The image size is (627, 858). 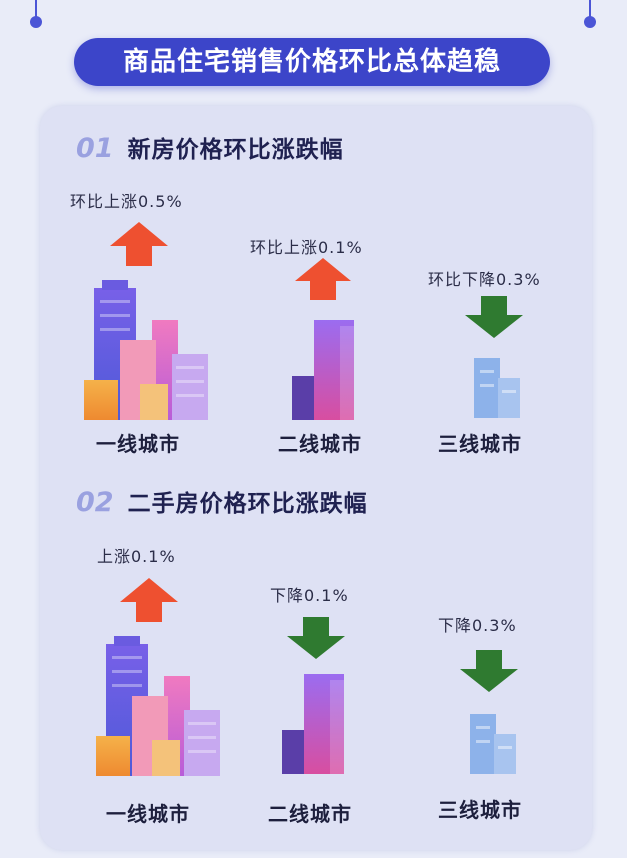 I want to click on city-label-s1-tier2: 二线城市, so click(x=320, y=444).